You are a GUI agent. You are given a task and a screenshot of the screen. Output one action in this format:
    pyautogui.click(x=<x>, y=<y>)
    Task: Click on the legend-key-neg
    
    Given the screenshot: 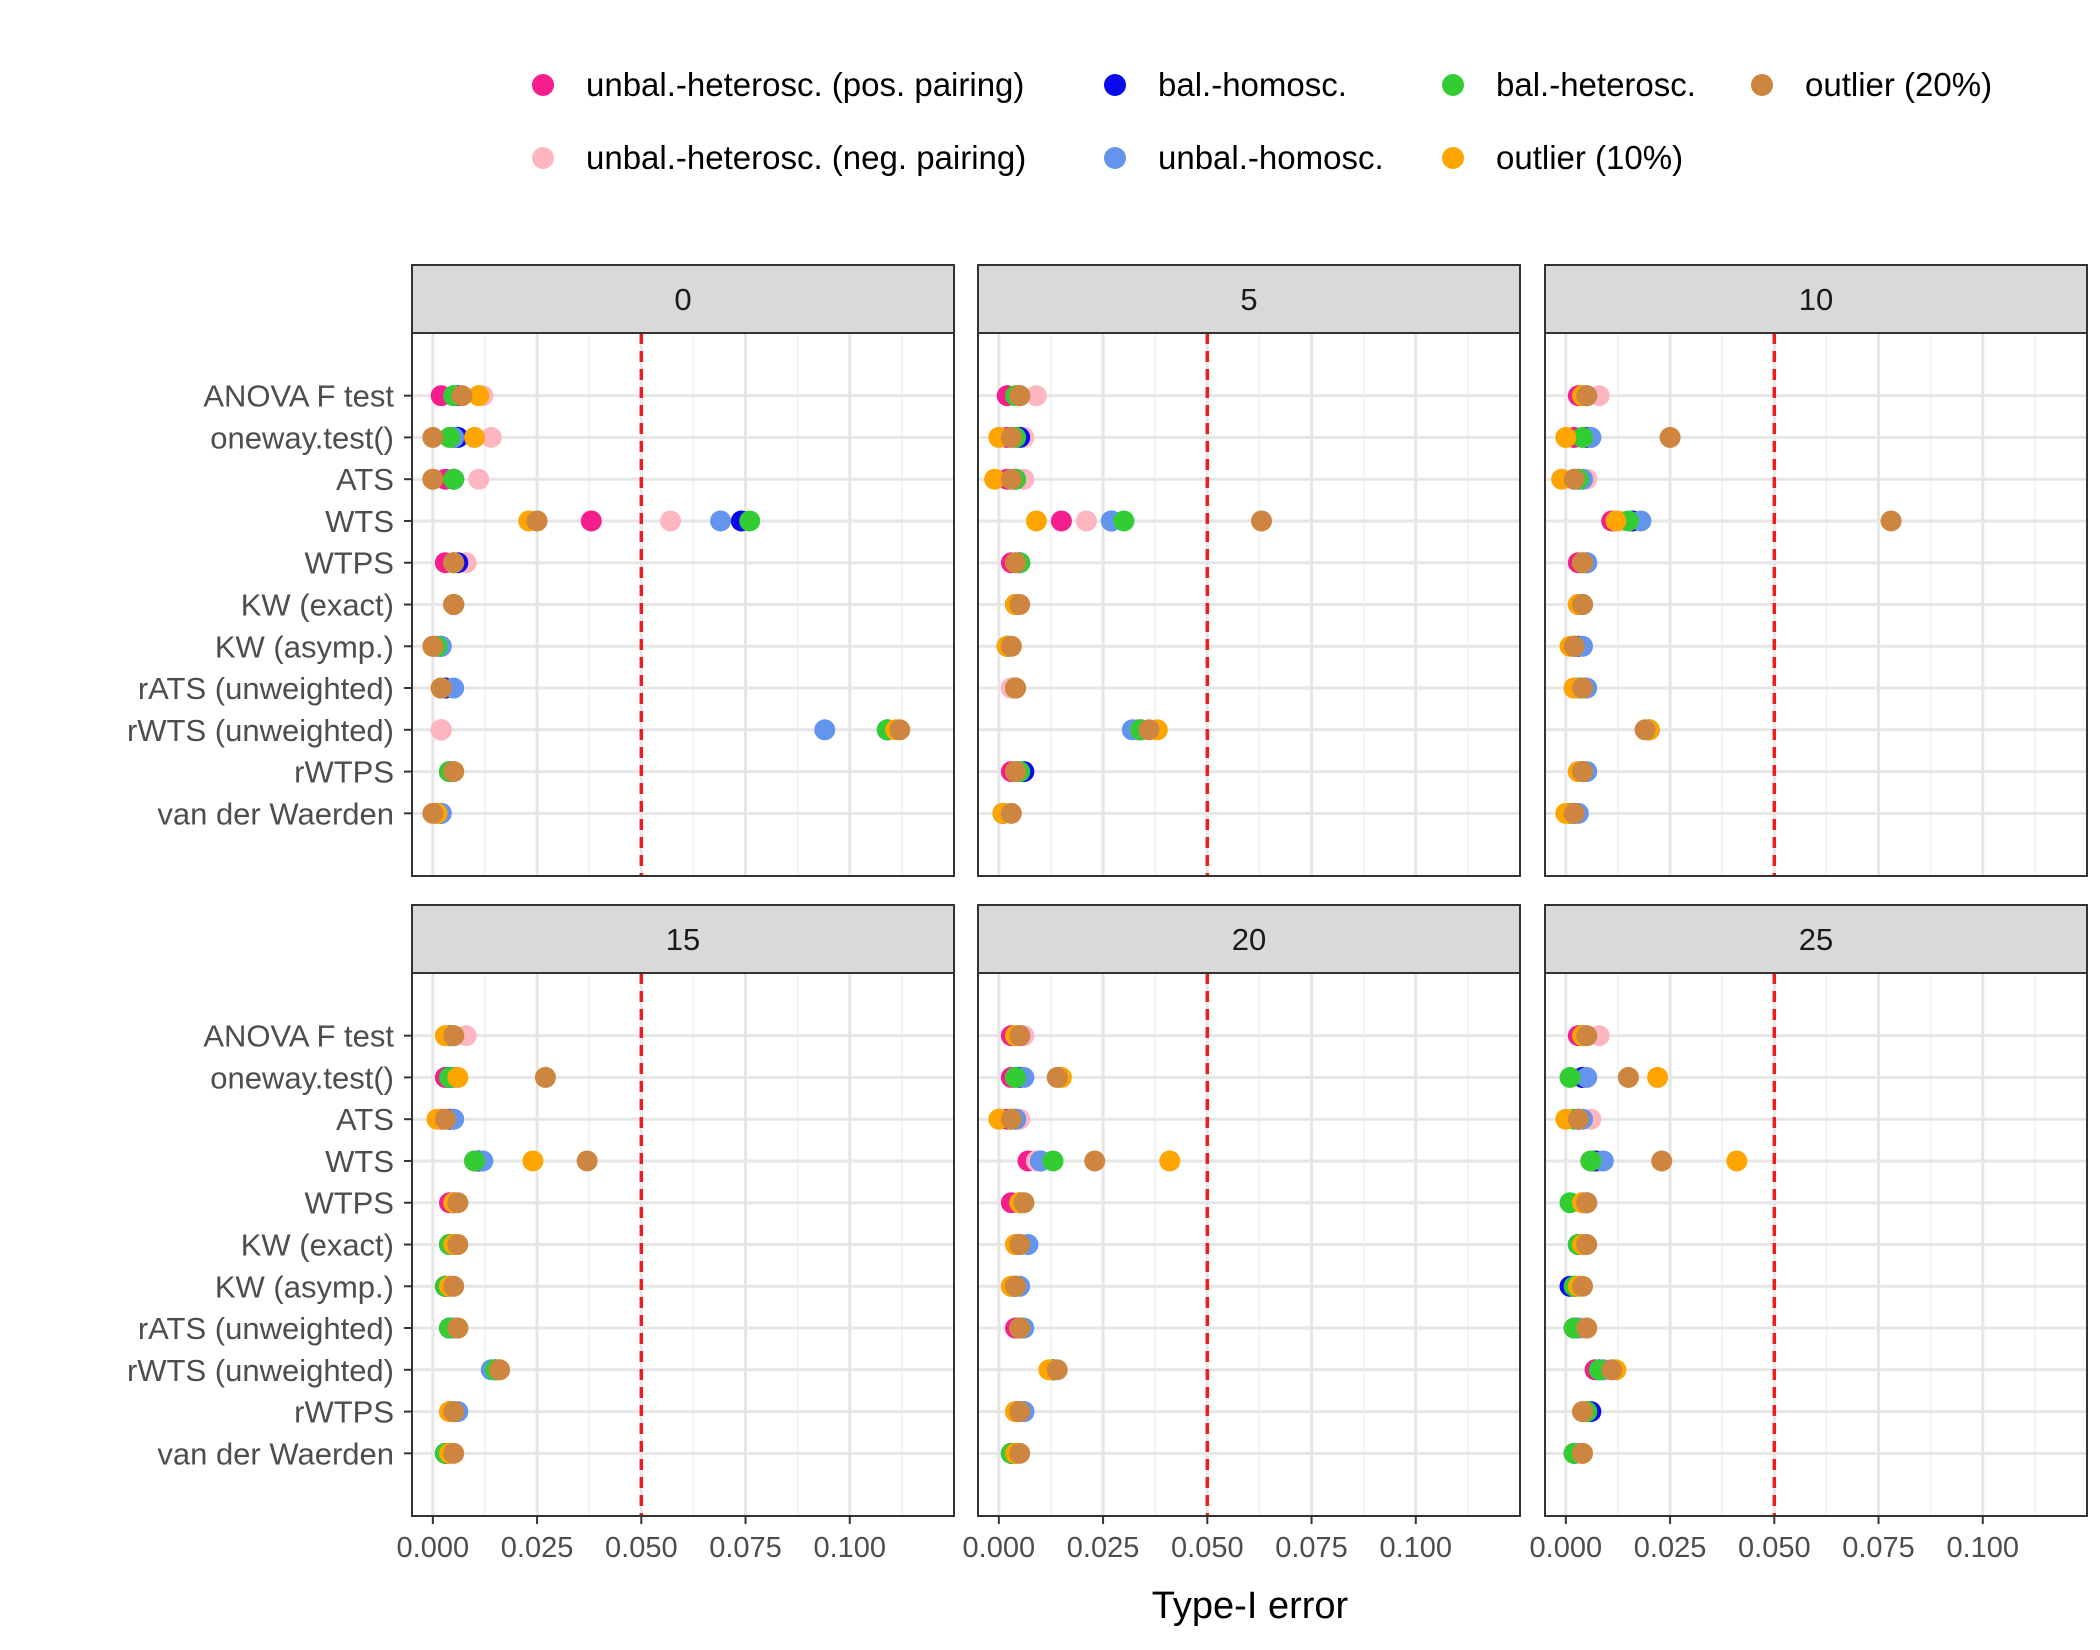 What is the action you would take?
    pyautogui.click(x=543, y=158)
    